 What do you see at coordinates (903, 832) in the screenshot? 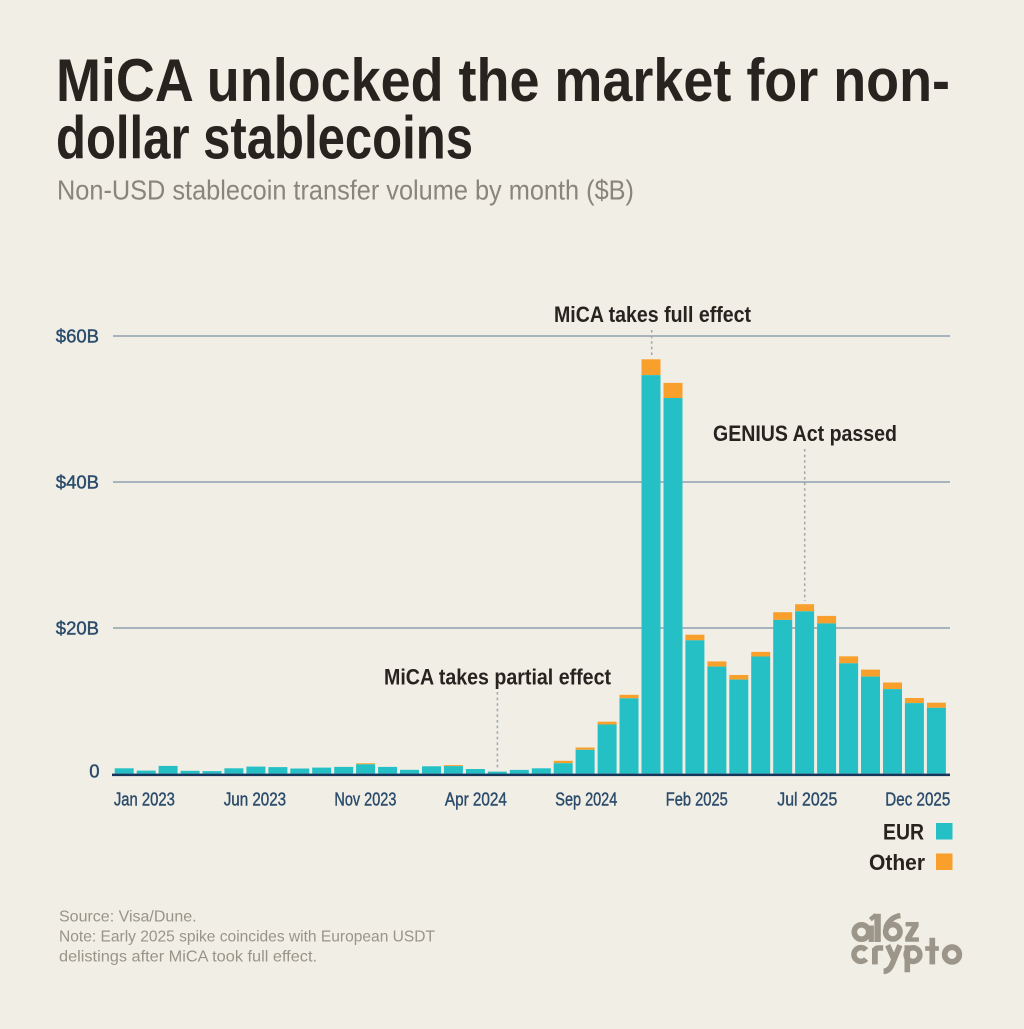
I see `svg-text: EUR` at bounding box center [903, 832].